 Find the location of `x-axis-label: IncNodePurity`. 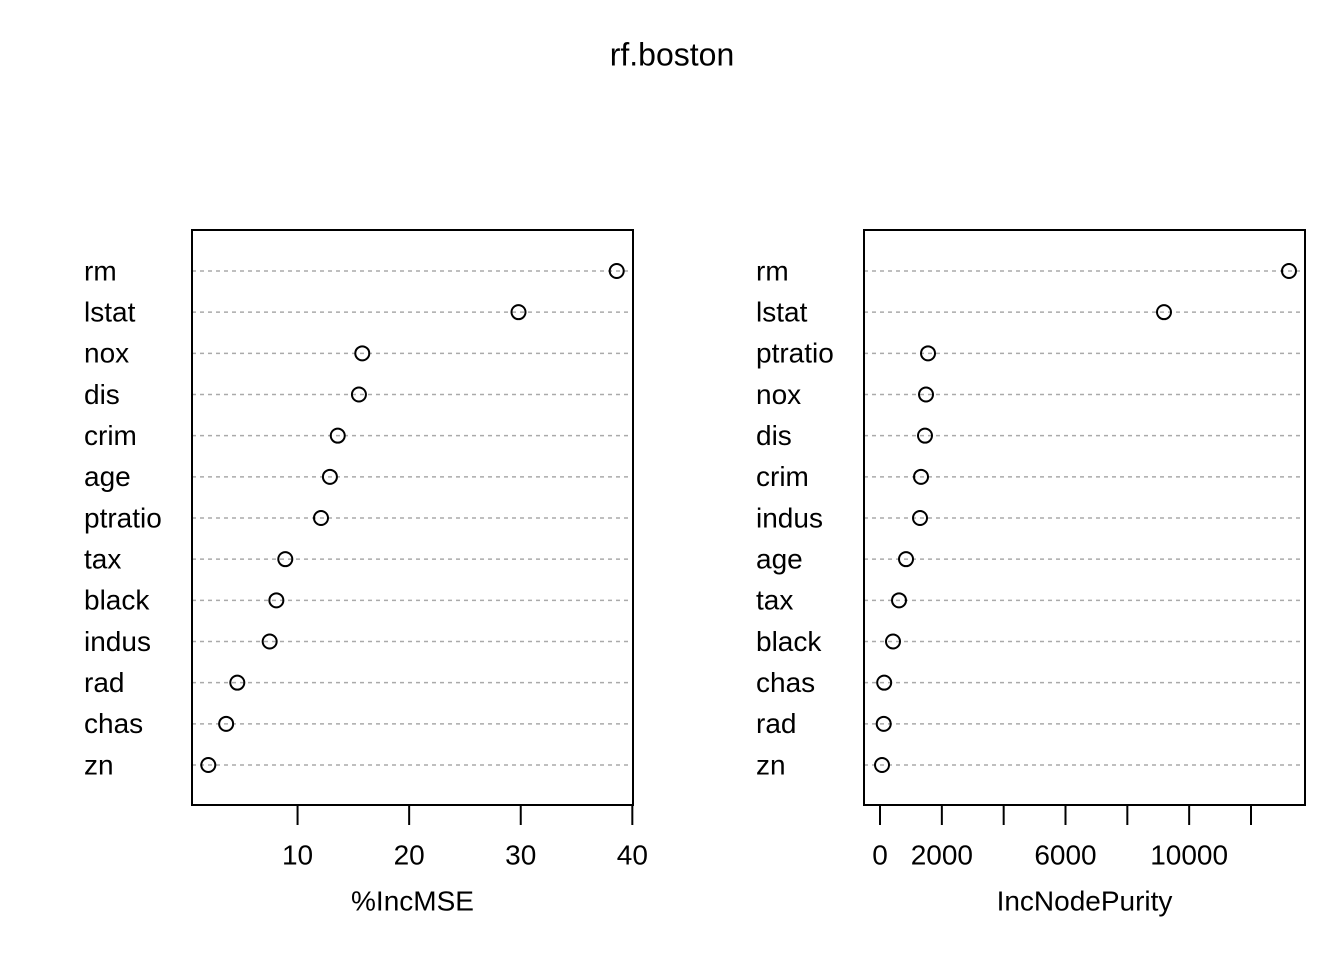

x-axis-label: IncNodePurity is located at coordinates (1085, 900).